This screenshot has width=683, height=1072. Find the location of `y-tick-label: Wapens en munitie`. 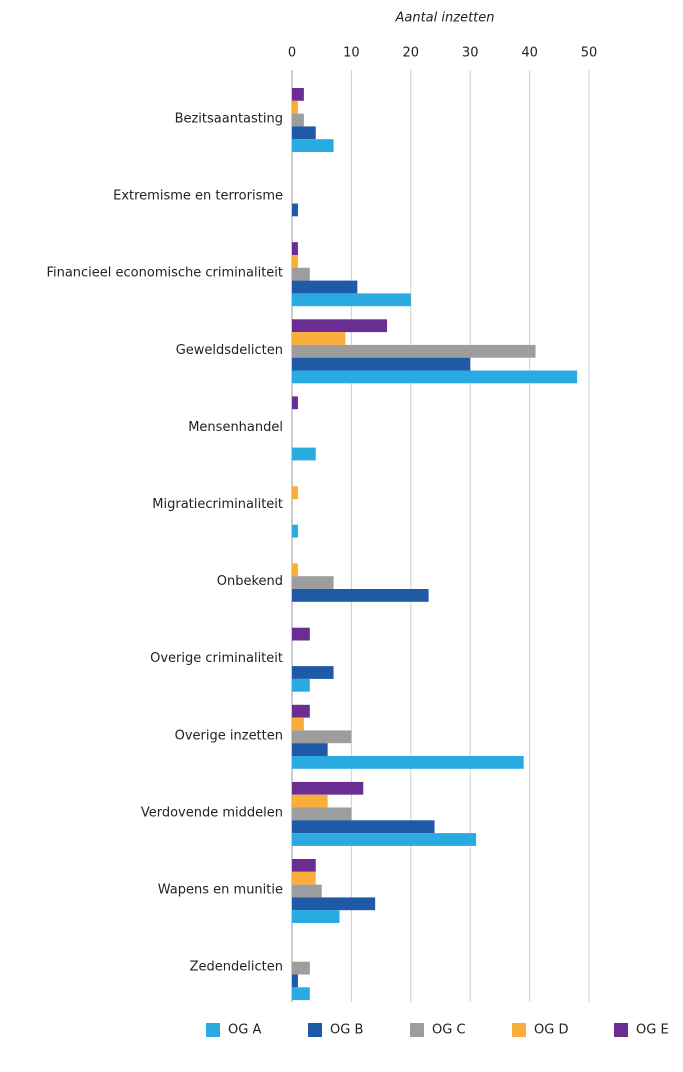

y-tick-label: Wapens en munitie is located at coordinates (220, 890).